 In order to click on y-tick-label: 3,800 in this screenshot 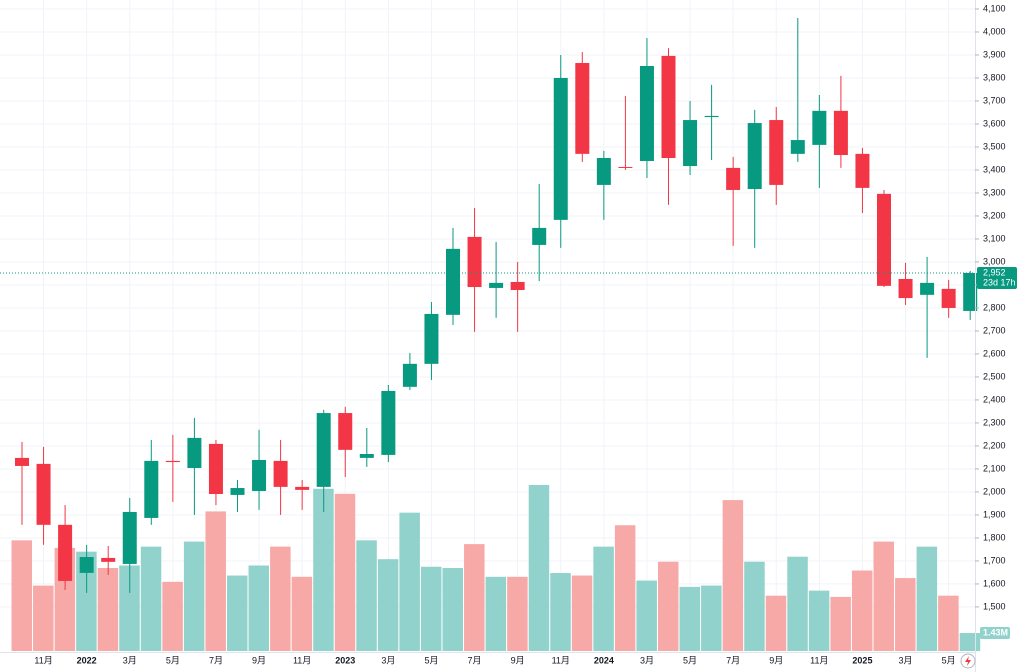, I will do `click(994, 77)`.